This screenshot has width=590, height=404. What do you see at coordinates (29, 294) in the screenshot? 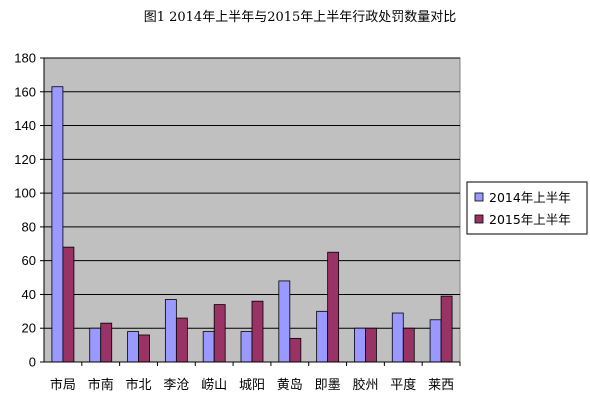
I see `y-tick-label: 40` at bounding box center [29, 294].